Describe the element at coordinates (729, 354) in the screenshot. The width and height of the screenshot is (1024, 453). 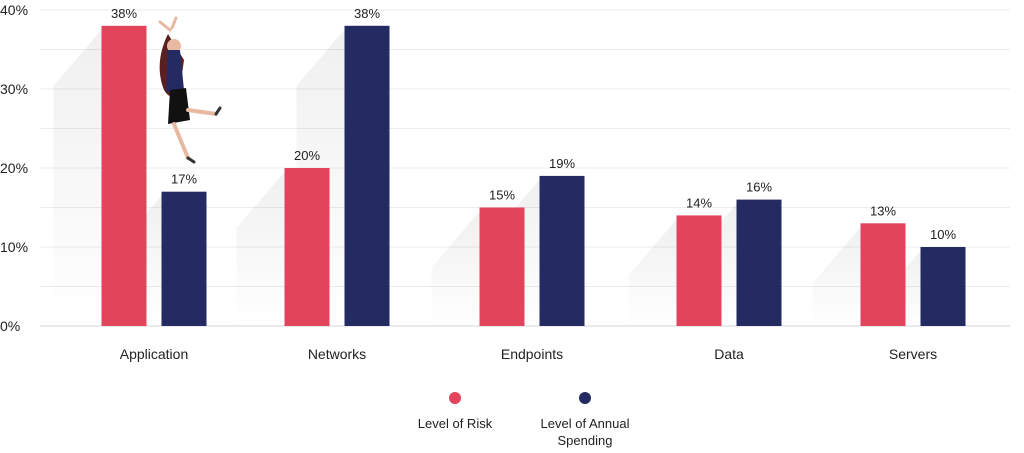
I see `x-category-label: Data` at that location.